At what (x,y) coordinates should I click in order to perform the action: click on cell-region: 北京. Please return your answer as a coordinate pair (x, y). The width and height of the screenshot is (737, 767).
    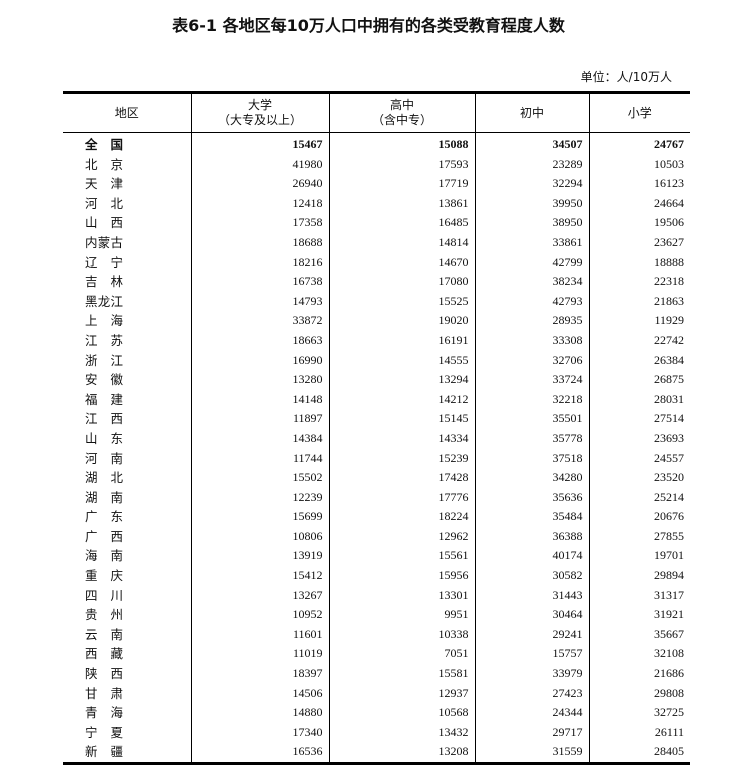
    Looking at the image, I should click on (127, 165).